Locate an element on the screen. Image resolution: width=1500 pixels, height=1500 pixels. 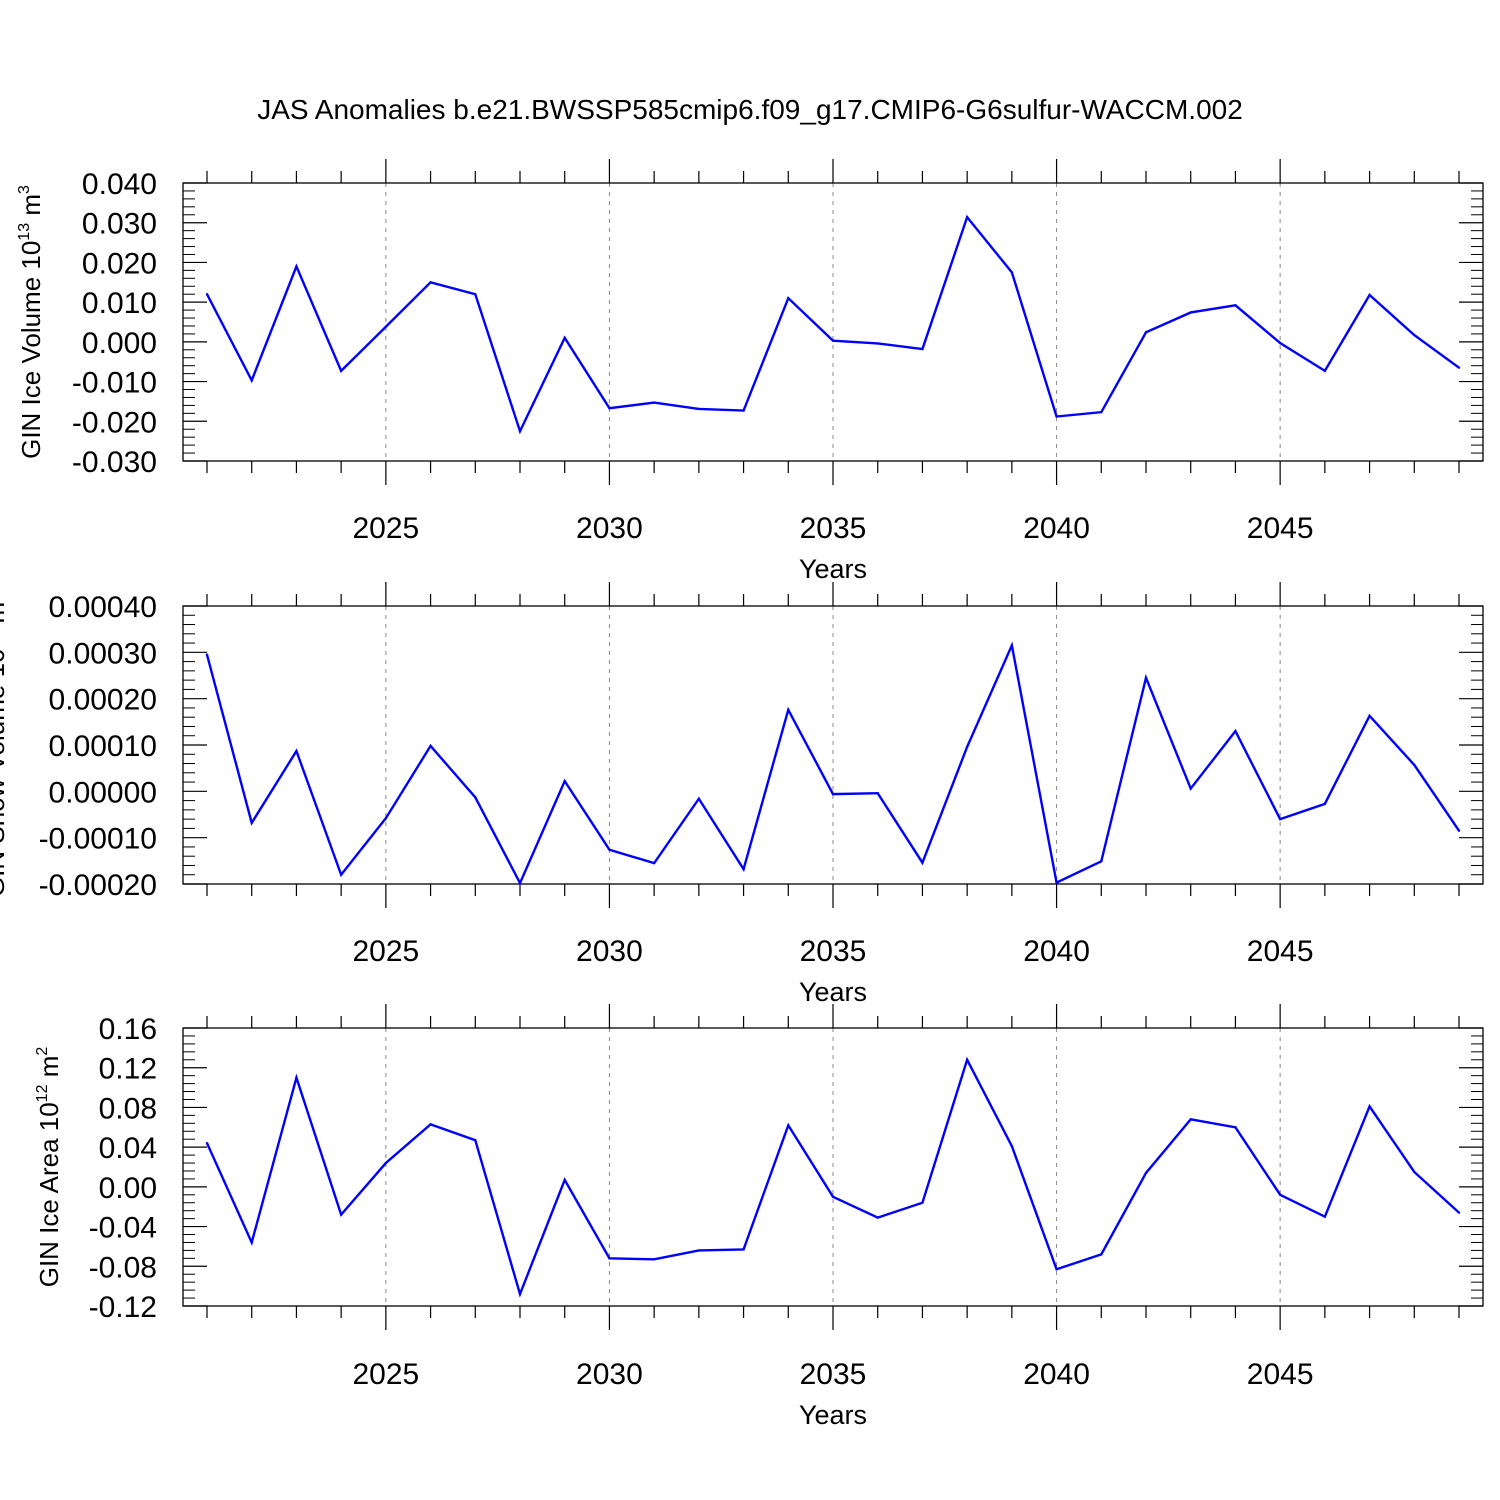
y-tick-label: 0.000 is located at coordinates (119, 343).